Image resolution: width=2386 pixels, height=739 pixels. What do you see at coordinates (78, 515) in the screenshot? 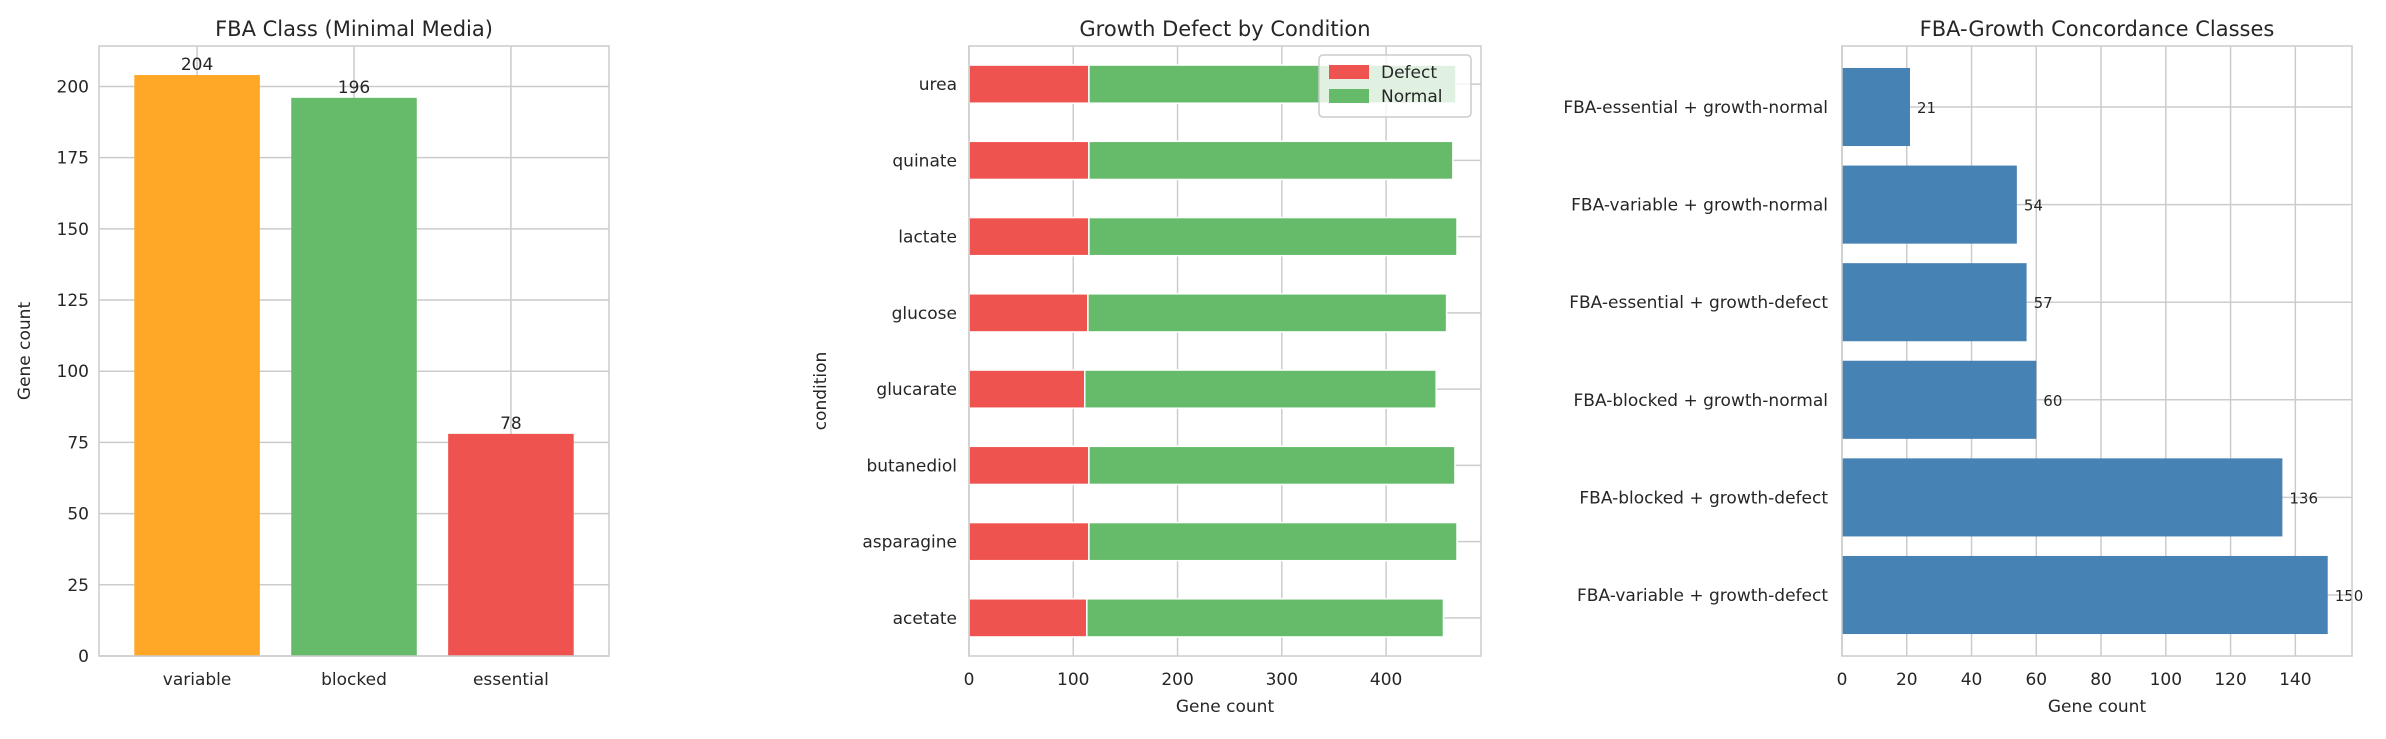
I see `y-tick-label: 50` at bounding box center [78, 515].